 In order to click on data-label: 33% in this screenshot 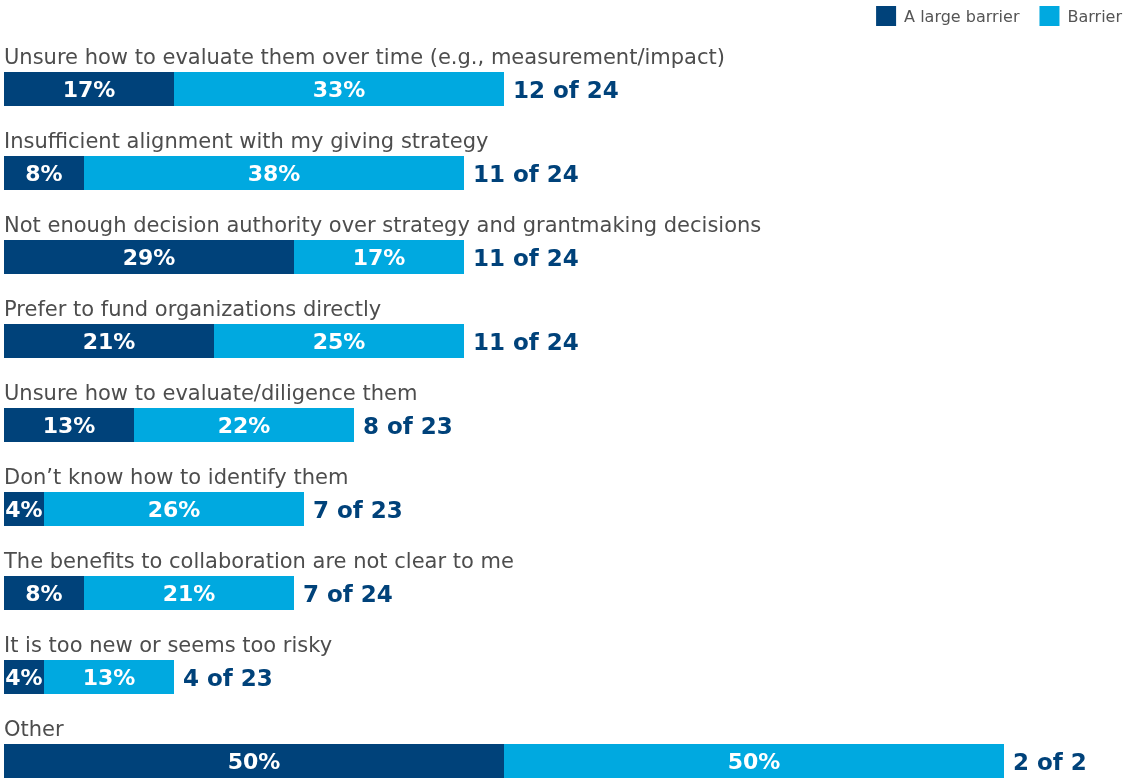, I will do `click(339, 89)`.